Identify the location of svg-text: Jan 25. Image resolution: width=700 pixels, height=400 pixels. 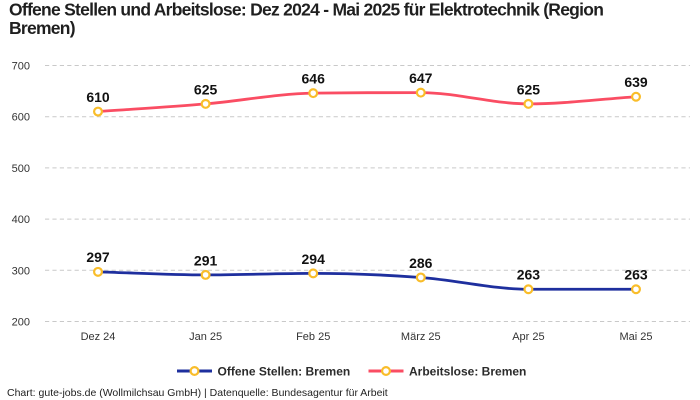
(205, 337).